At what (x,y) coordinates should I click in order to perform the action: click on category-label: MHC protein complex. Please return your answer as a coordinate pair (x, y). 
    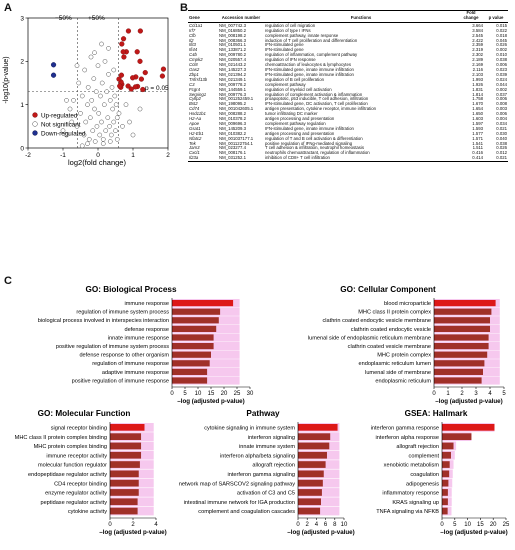
    Looking at the image, I should click on (404, 356).